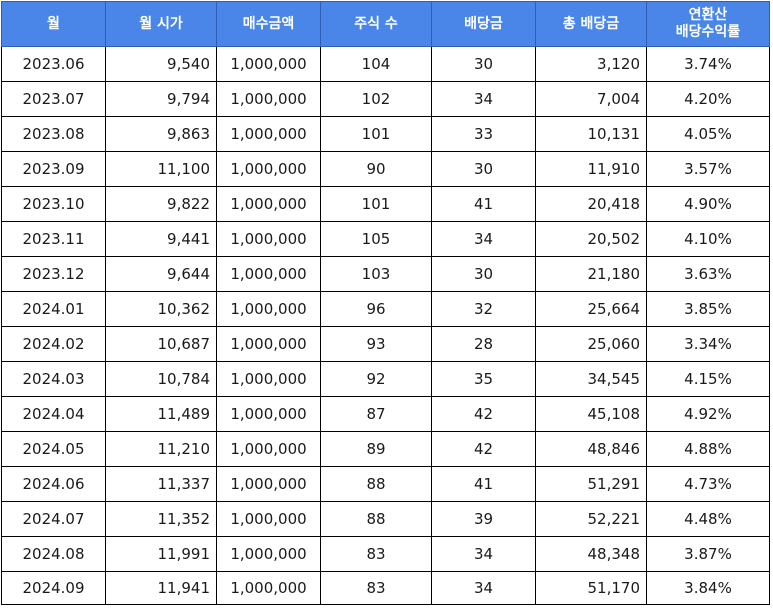 This screenshot has height=612, width=773. What do you see at coordinates (708, 379) in the screenshot?
I see `annualized-yield-cell: 4.15%` at bounding box center [708, 379].